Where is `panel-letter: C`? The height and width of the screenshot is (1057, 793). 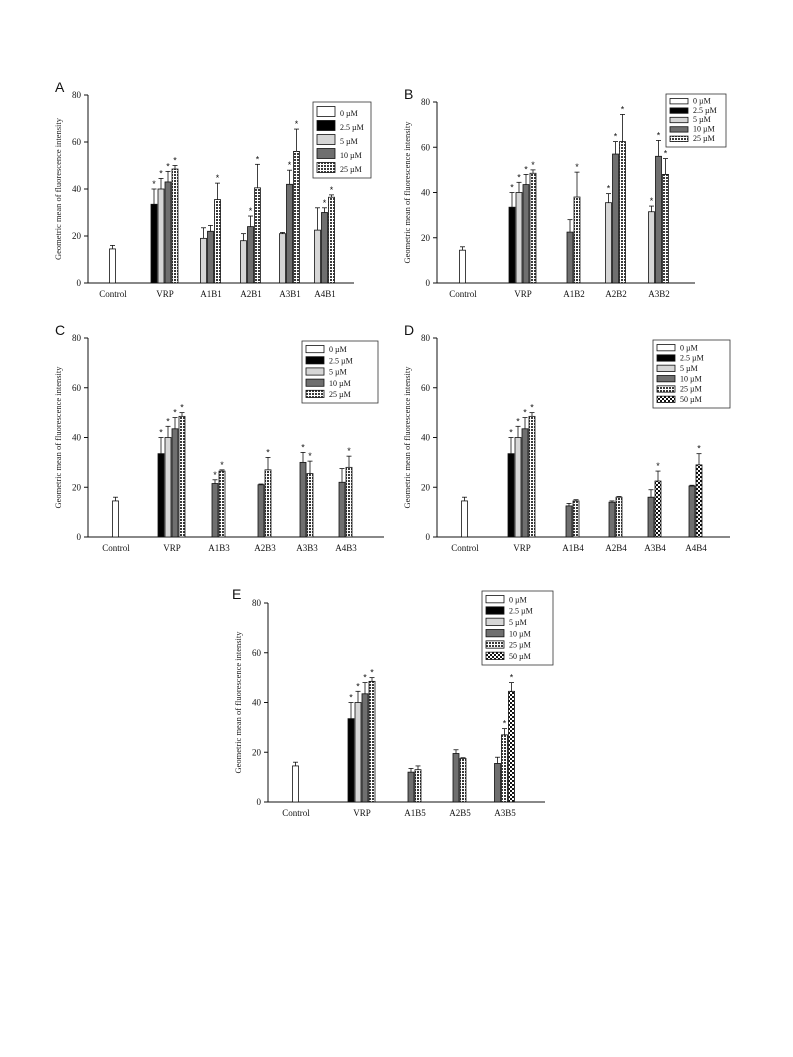 panel-letter: C is located at coordinates (60, 330).